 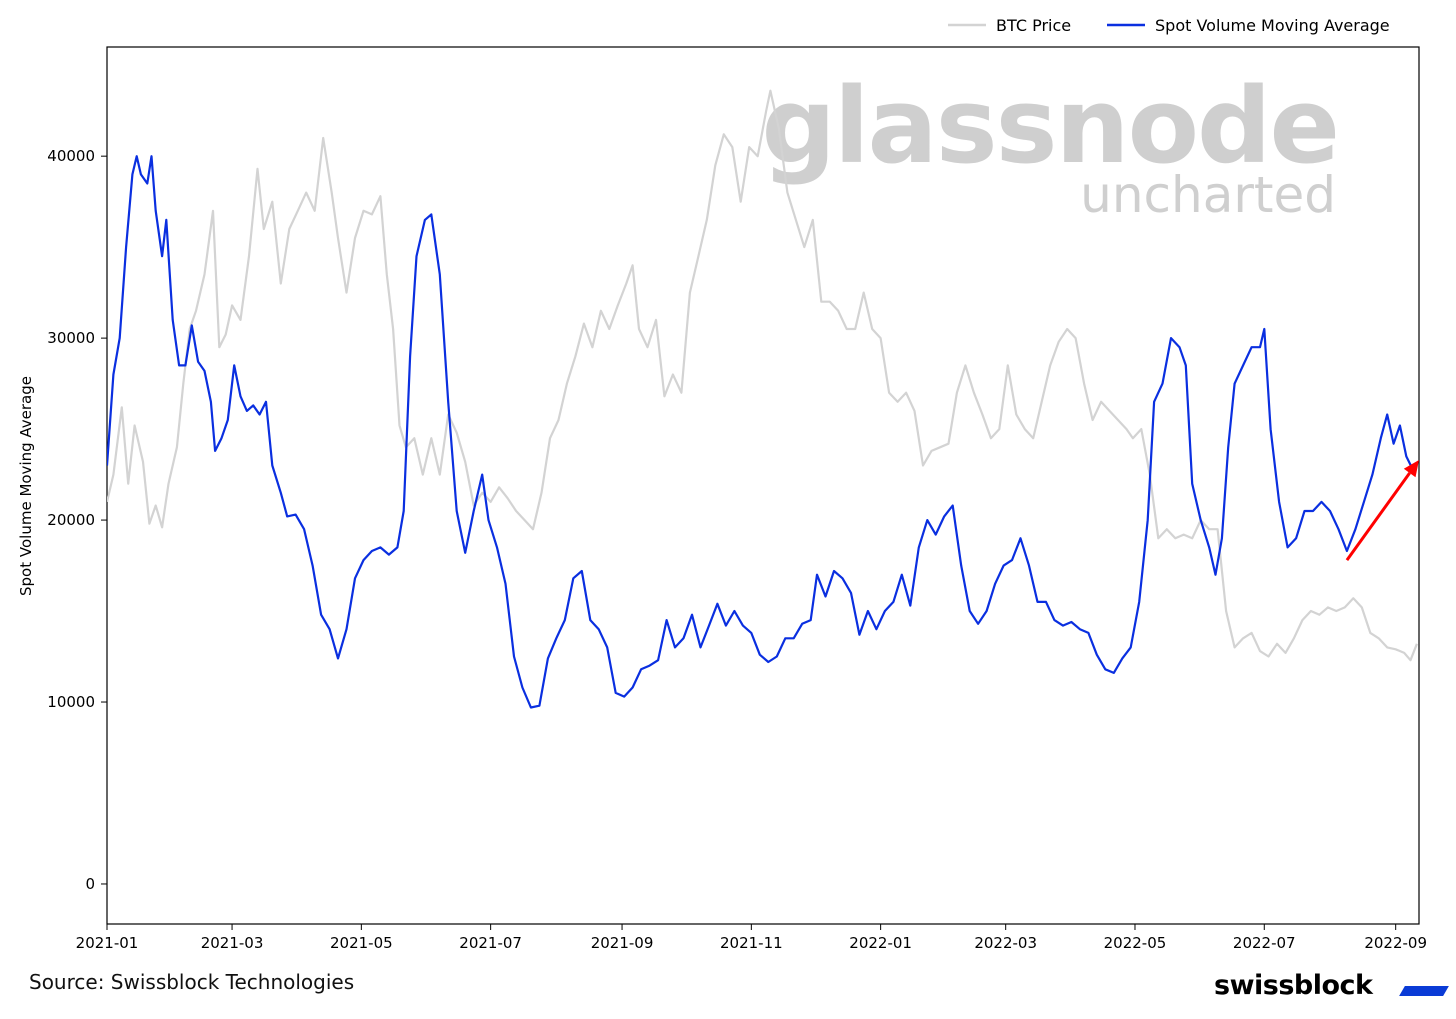 I want to click on y-tick-label: 0, so click(x=90, y=884).